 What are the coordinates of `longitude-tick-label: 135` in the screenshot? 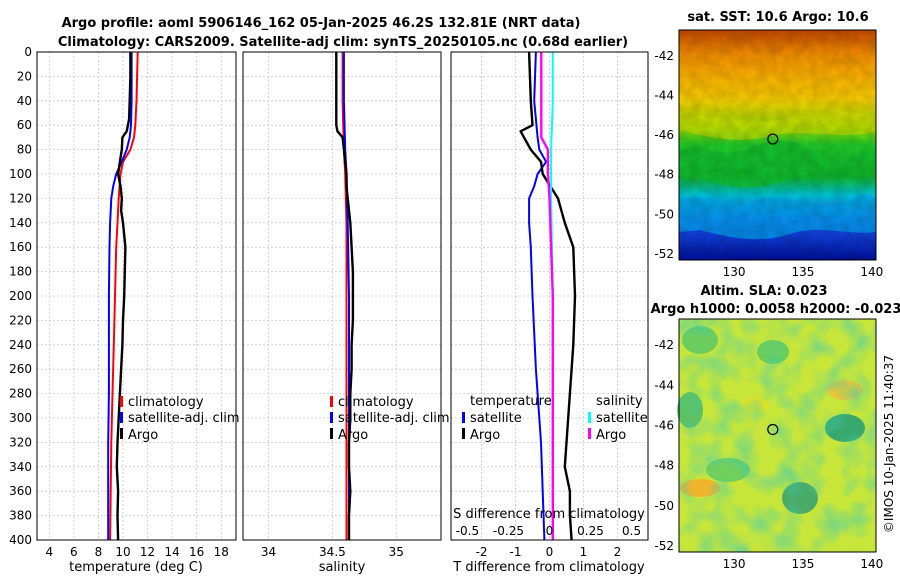 It's located at (803, 272).